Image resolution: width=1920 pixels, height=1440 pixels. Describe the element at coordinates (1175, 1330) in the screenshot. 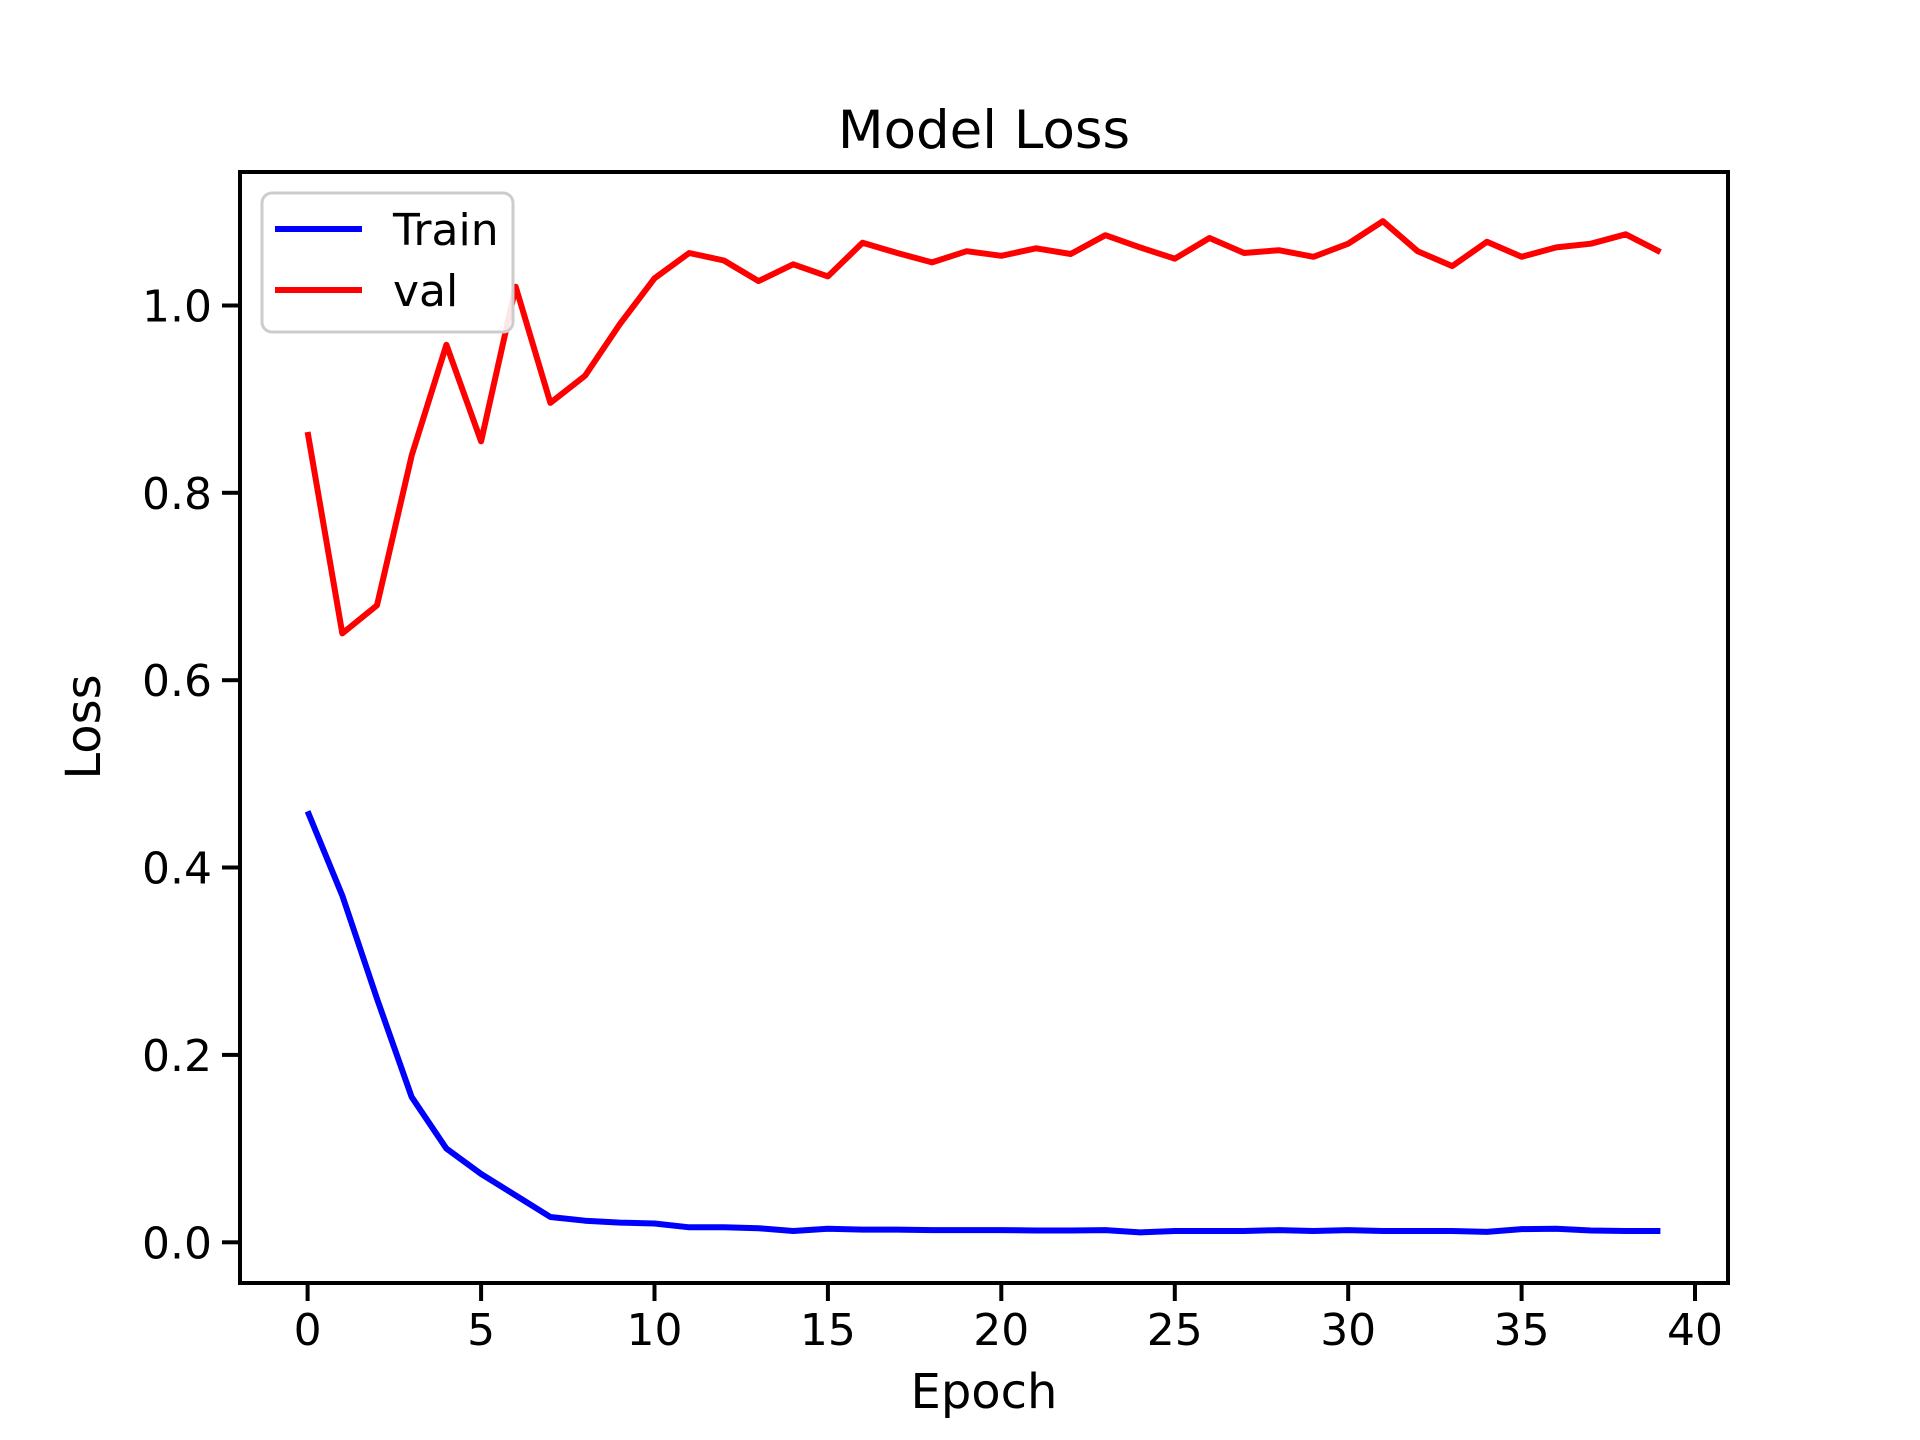

I see `x-tick-label: 25` at that location.